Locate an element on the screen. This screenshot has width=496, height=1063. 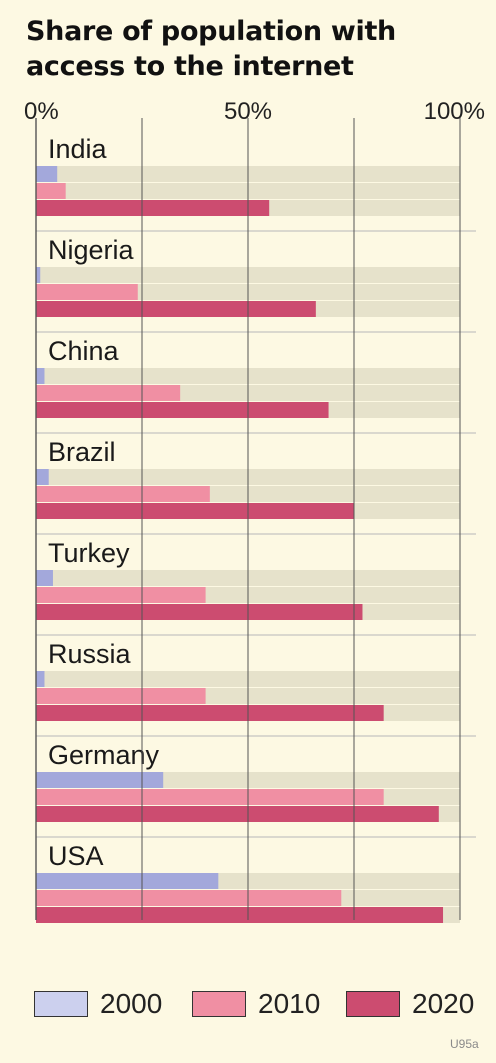
category-label: Nigeria is located at coordinates (91, 250).